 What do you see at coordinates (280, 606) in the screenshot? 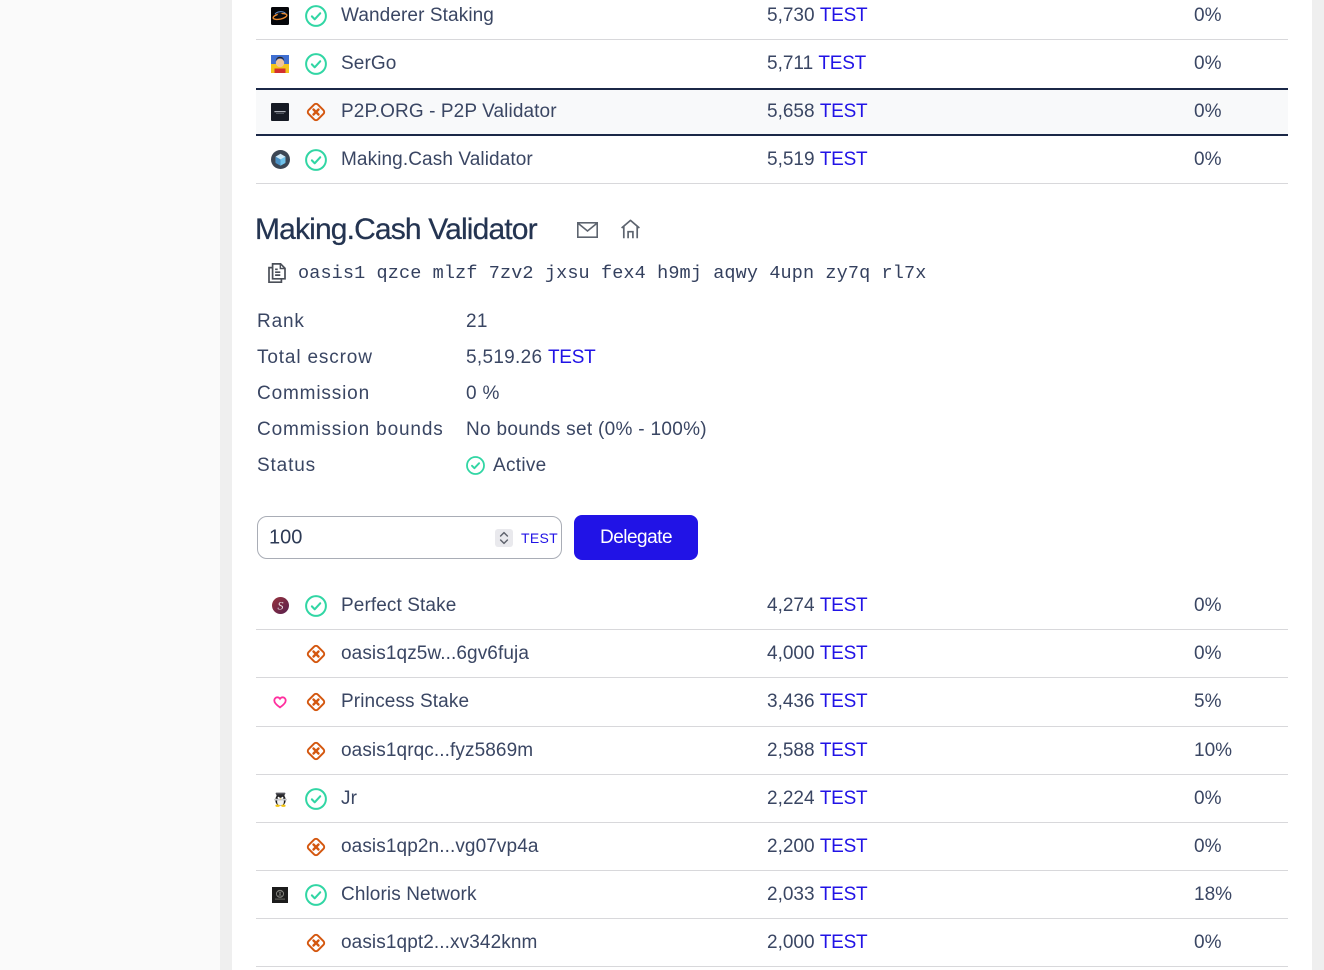
I see `svg-text: S` at bounding box center [280, 606].